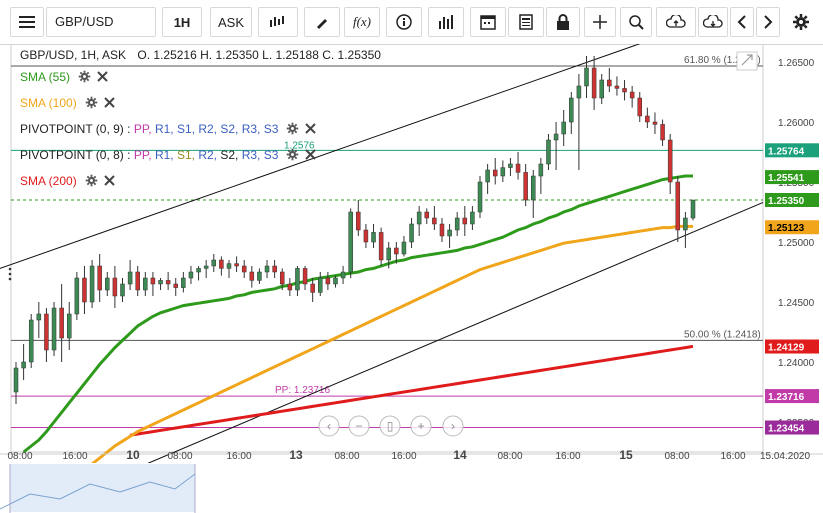 Image resolution: width=823 pixels, height=513 pixels. I want to click on volume-button, so click(446, 22).